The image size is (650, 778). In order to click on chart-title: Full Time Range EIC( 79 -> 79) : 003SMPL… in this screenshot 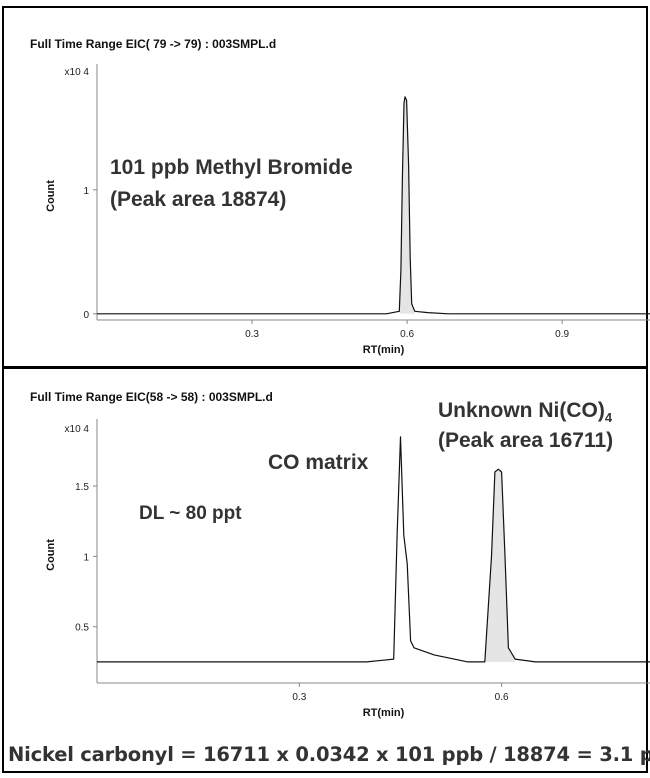, I will do `click(153, 44)`.